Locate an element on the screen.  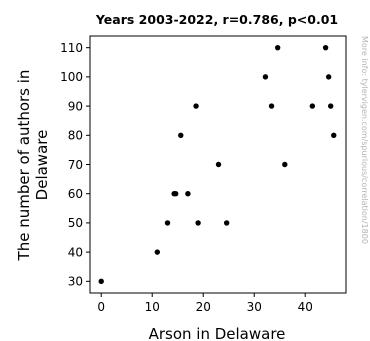
y-axis-ticks: 30 40 50 60 70 80 90 100 110 is located at coordinates (75, 165).